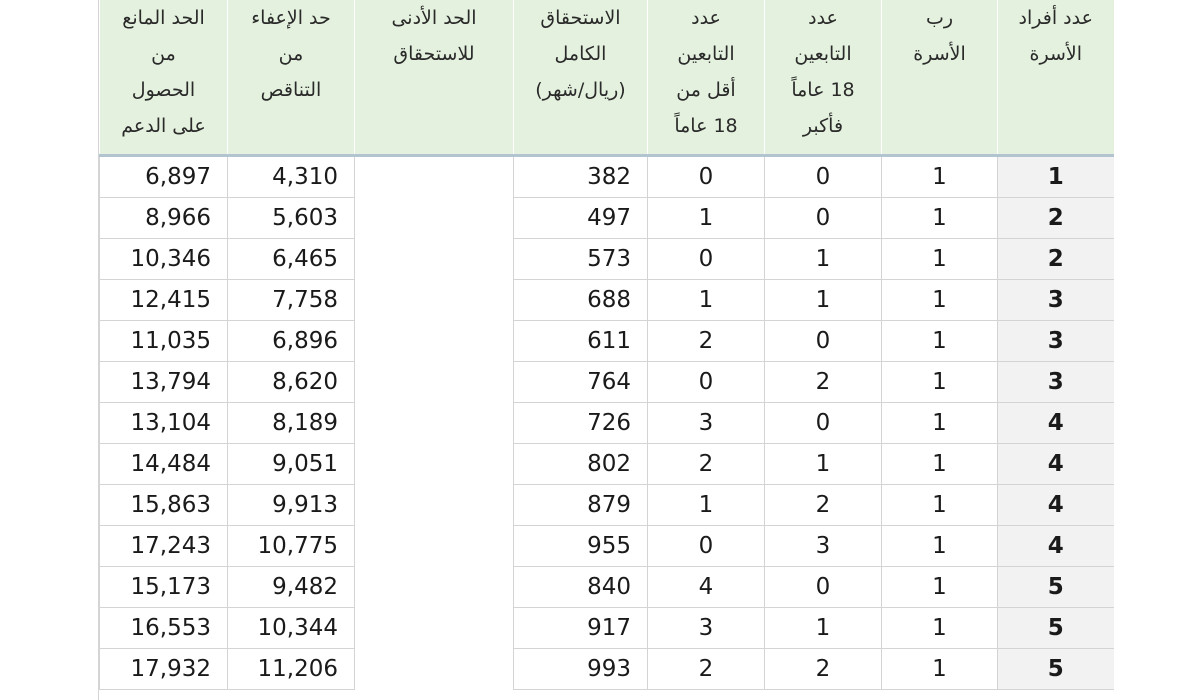 Image resolution: width=1200 pixels, height=700 pixels. I want to click on cell-support-bar-limit: 6,897, so click(163, 176).